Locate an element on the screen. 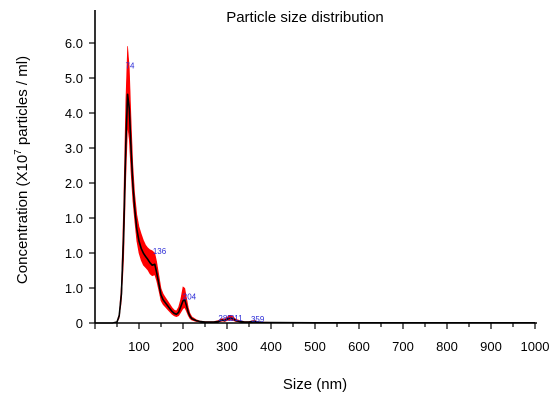 The width and height of the screenshot is (557, 397). peak-label: 204 is located at coordinates (190, 297).